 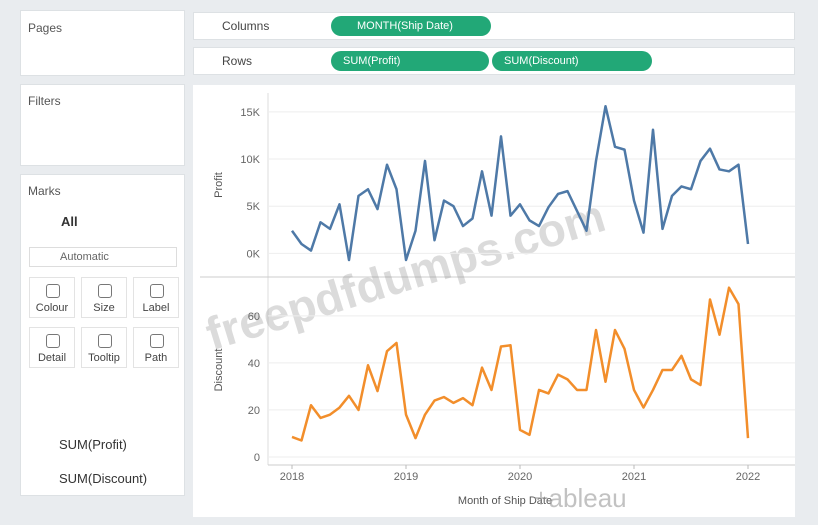 I want to click on tooltip-button: Tooltip, so click(x=104, y=347).